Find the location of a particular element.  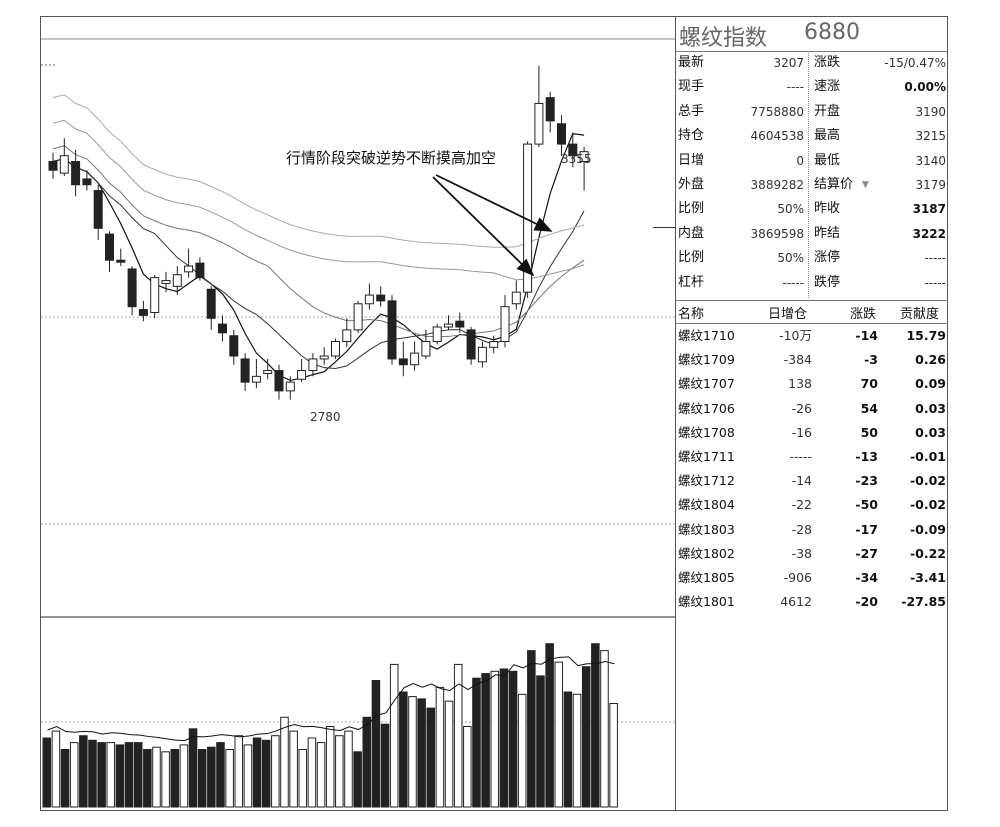

constituent-row: 螺纹1711 ----- -13 -0.01 is located at coordinates (812, 457).